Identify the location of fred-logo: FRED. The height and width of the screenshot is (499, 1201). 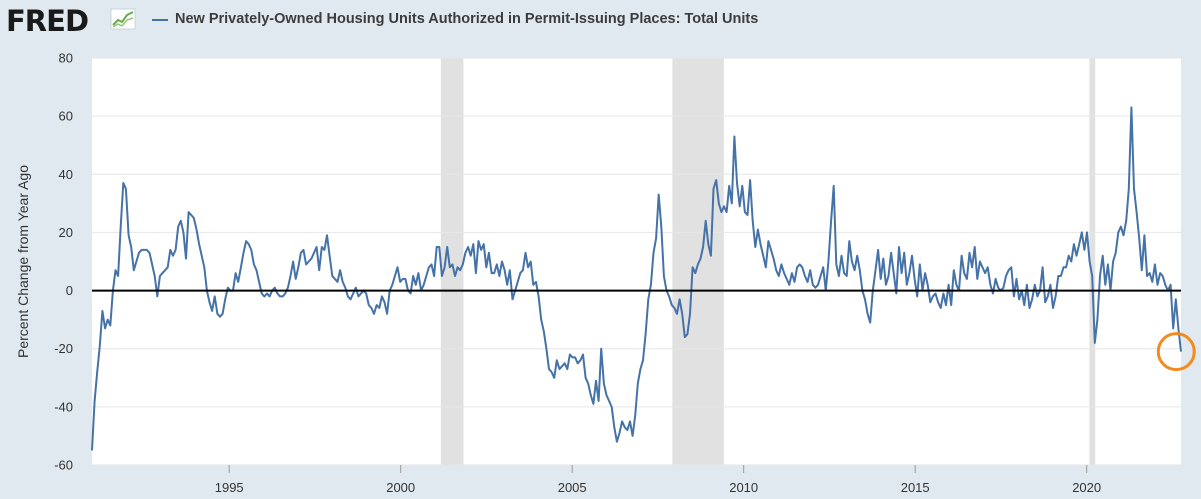
(47, 21).